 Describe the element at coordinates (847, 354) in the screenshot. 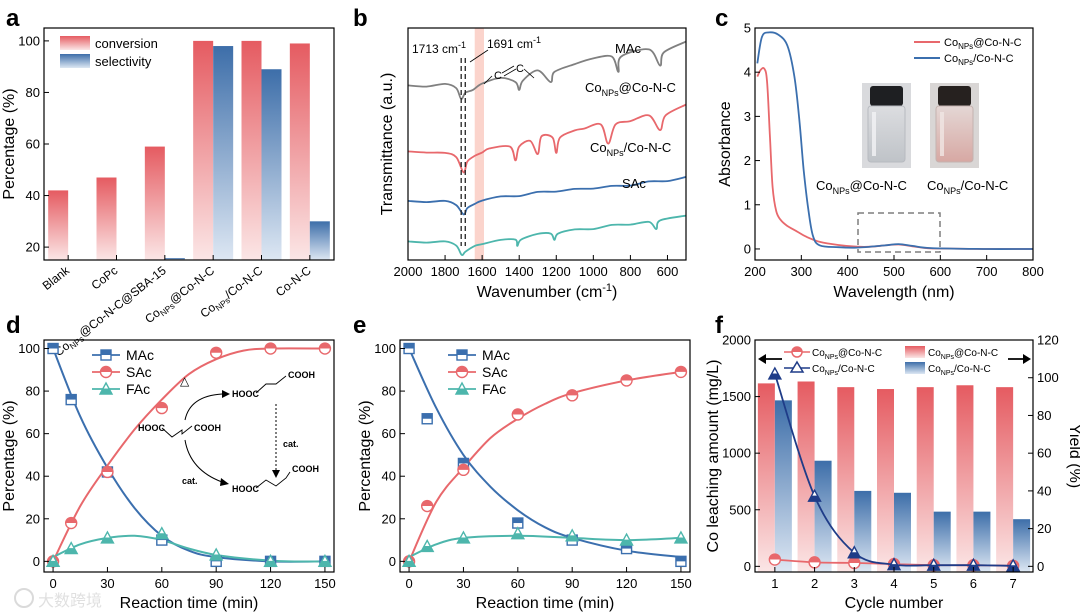

I see `f-legend-label-a: CoNPs@Co-N-C` at that location.